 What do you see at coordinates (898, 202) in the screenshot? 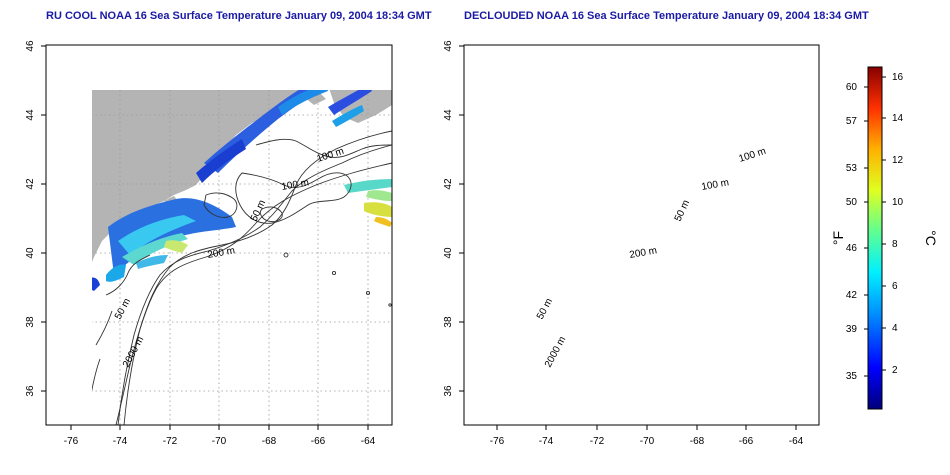
I see `celsius-tick-label: 10` at bounding box center [898, 202].